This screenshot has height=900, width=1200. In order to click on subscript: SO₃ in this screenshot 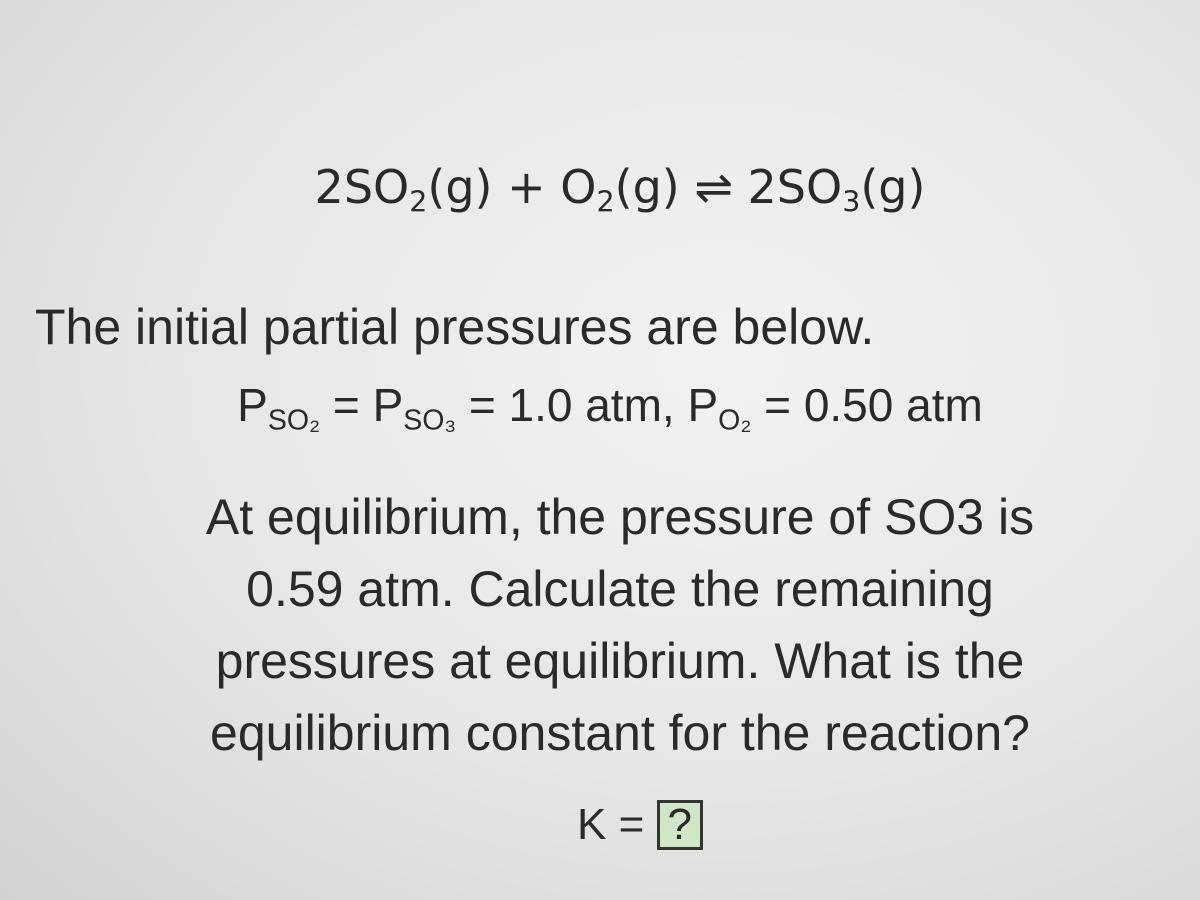, I will do `click(430, 420)`.